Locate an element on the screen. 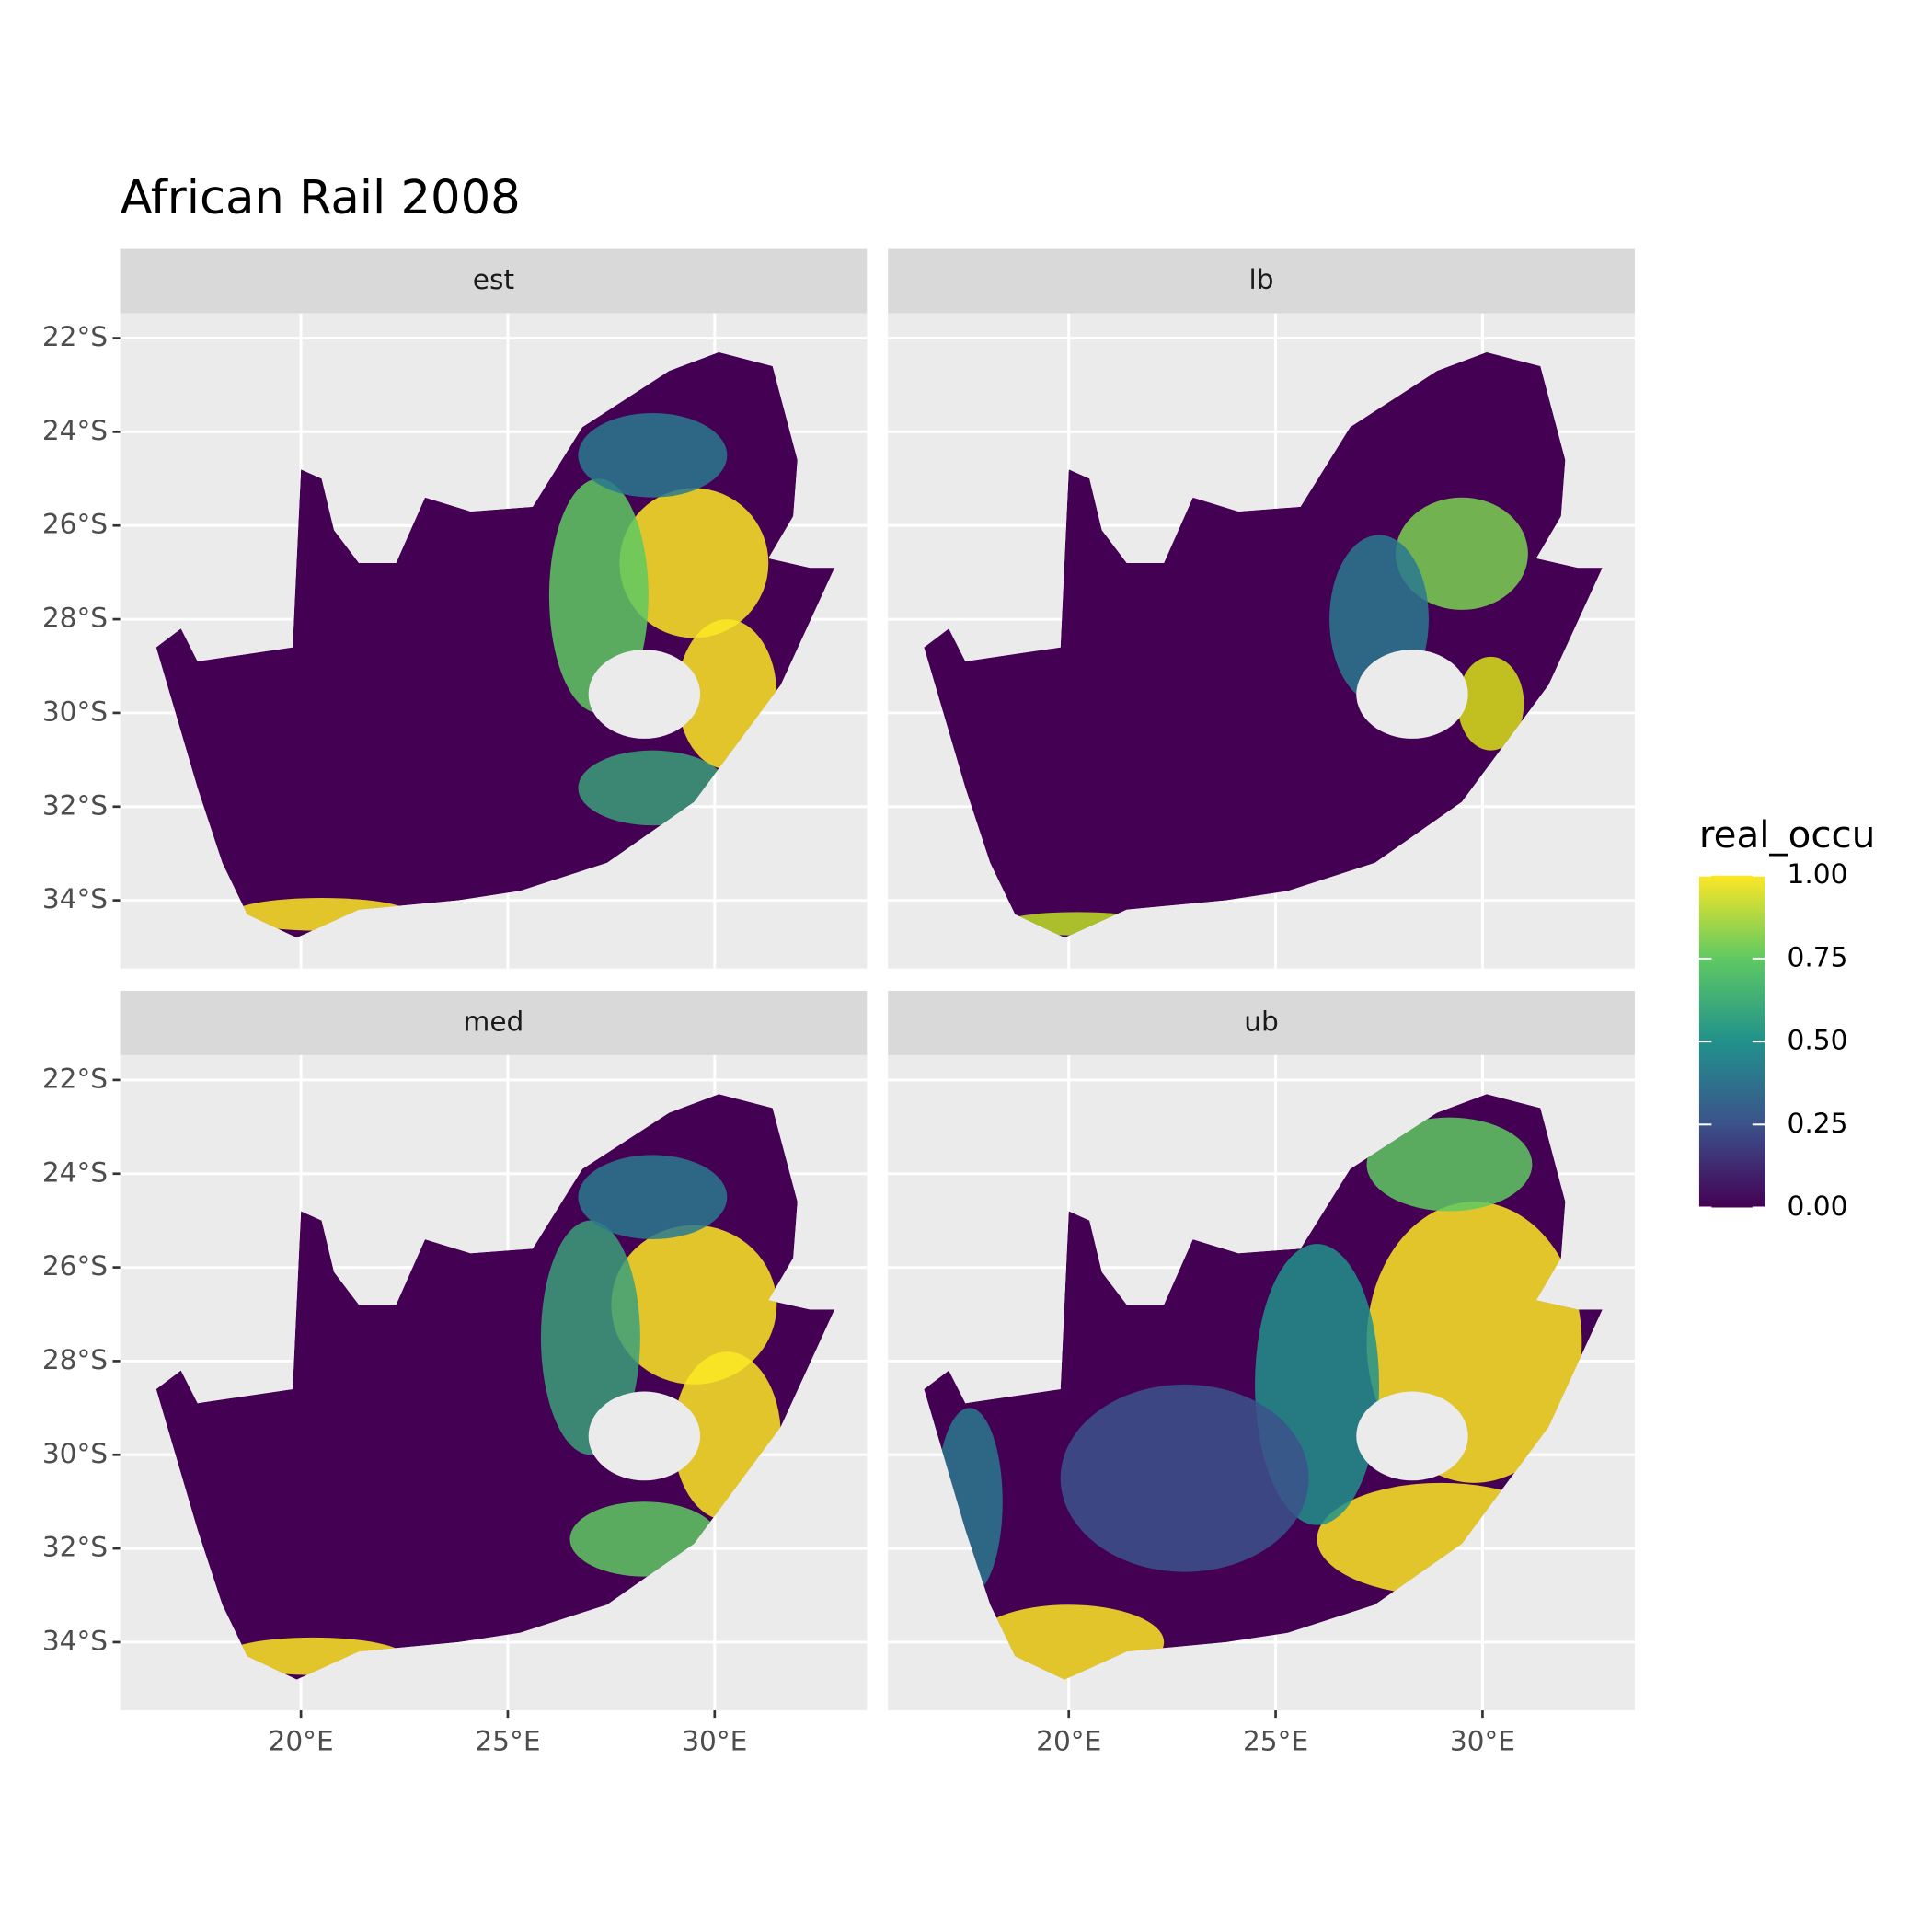 The width and height of the screenshot is (1932, 1932). legend-label: 0.50 is located at coordinates (1818, 1040).